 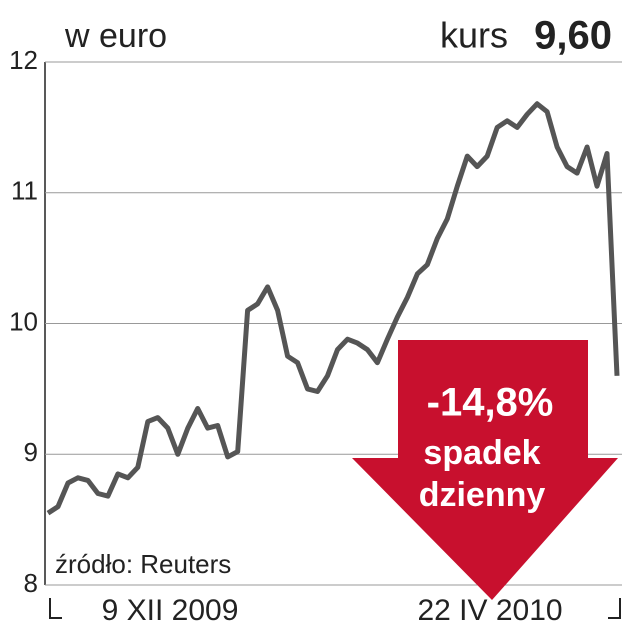 What do you see at coordinates (489, 610) in the screenshot?
I see `x-tick-label: 22 IV 2010` at bounding box center [489, 610].